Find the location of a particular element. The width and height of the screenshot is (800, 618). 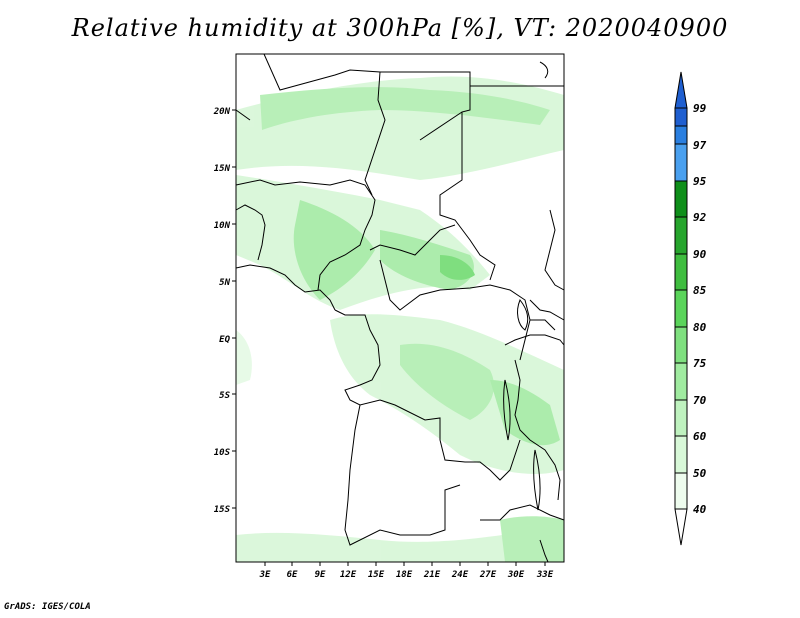

lon-label-24e: 24E is located at coordinates (460, 575).